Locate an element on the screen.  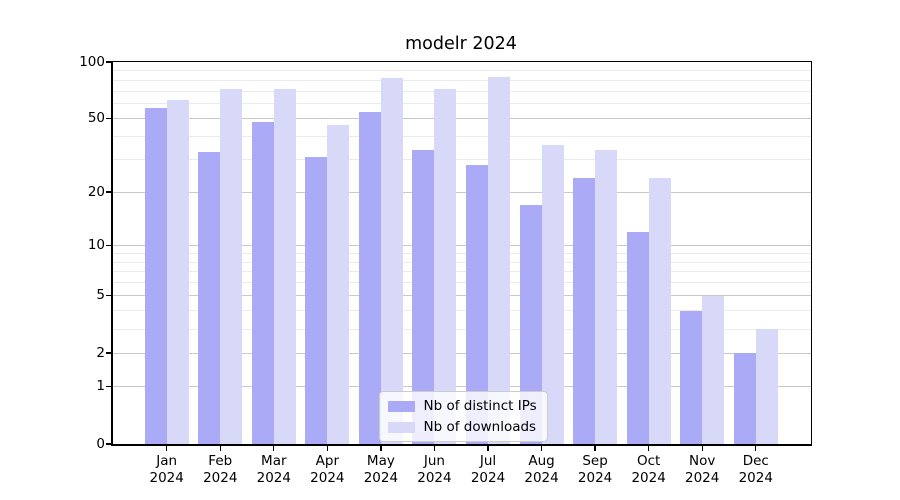
x-tick-mark-jul-2024 is located at coordinates (488, 448).